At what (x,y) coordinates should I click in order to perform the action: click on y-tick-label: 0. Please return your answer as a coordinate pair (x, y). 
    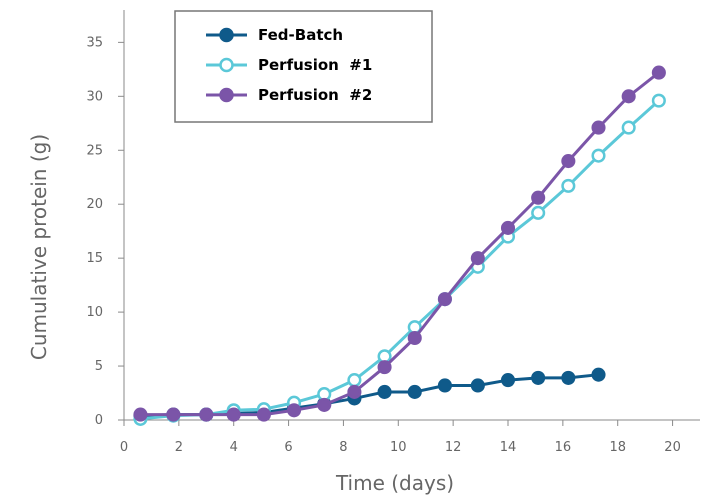
    Looking at the image, I should click on (99, 420).